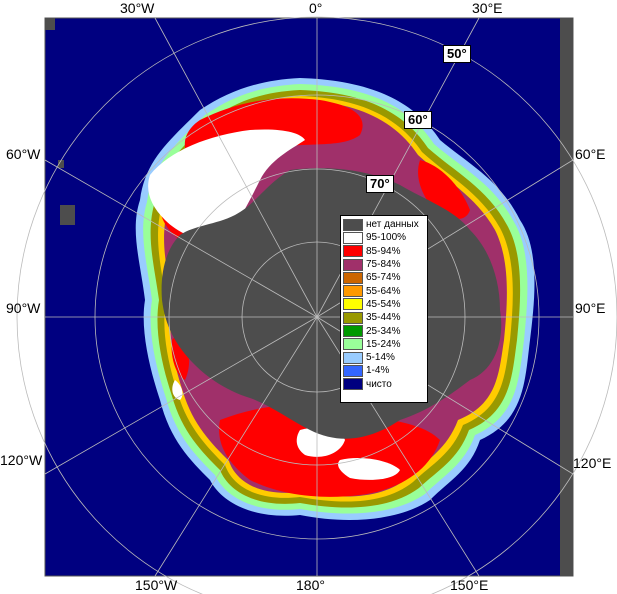 Image resolution: width=617 pixels, height=594 pixels. What do you see at coordinates (23, 308) in the screenshot?
I see `lon-label-left: 90°W` at bounding box center [23, 308].